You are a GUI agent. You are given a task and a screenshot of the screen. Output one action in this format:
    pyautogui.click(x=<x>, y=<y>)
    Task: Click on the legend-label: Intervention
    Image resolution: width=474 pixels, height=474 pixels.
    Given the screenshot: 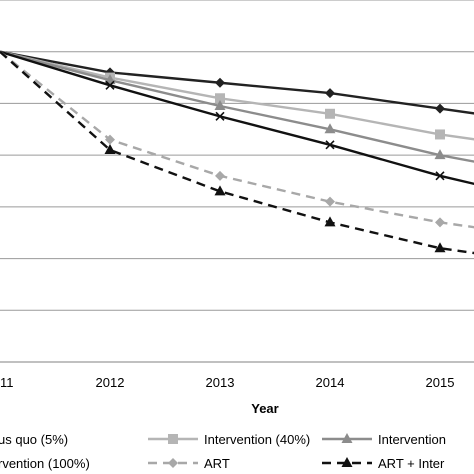 What is the action you would take?
    pyautogui.click(x=412, y=439)
    